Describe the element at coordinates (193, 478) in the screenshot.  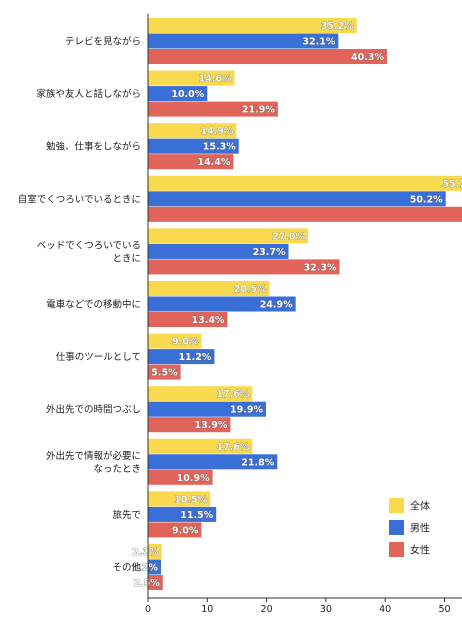
I see `data-label: 10.9%` at that location.